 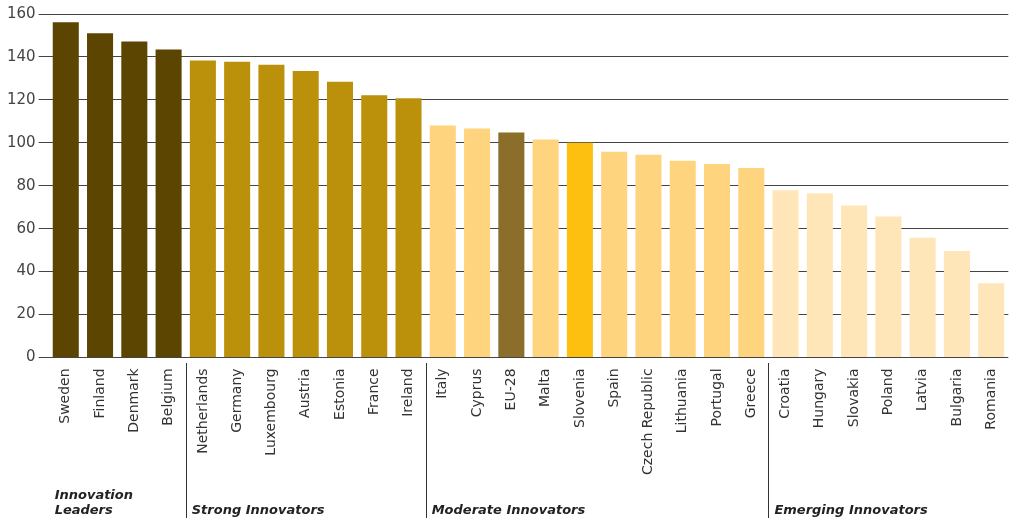 I want to click on y-tick-label: 80, so click(x=26, y=184).